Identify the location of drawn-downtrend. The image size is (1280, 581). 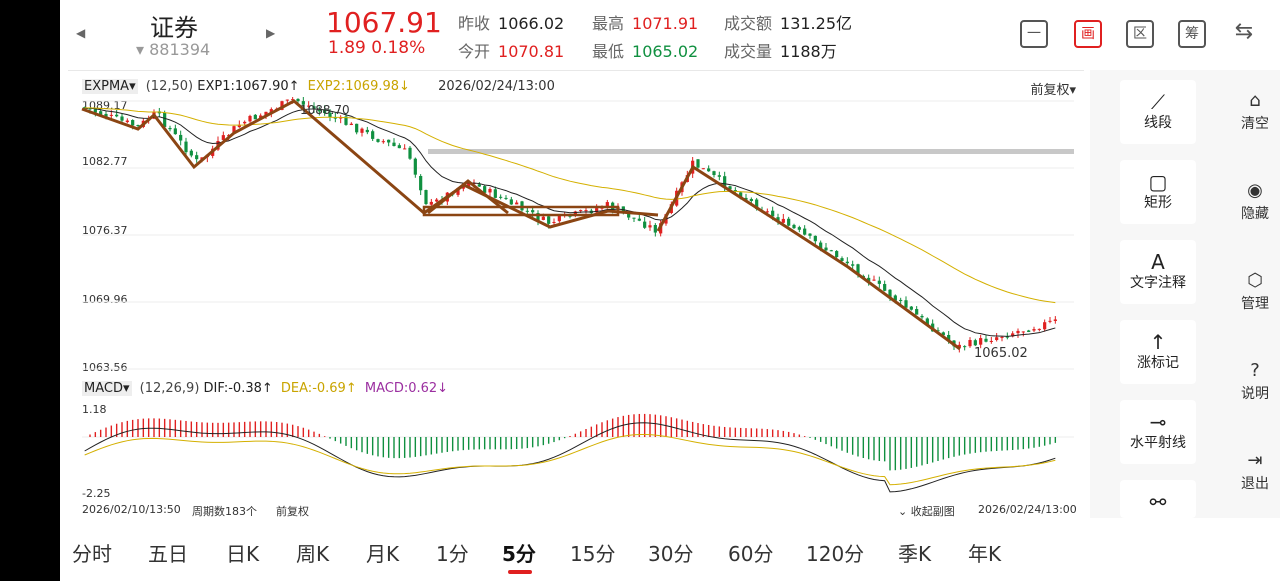
(808, 257).